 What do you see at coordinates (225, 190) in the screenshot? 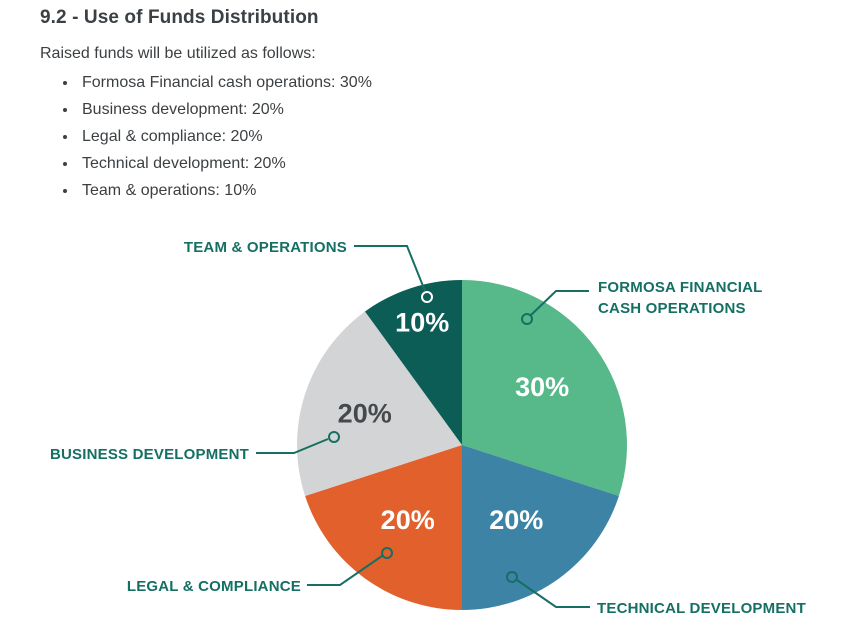
I see `list-item: Team & operations: 10%` at bounding box center [225, 190].